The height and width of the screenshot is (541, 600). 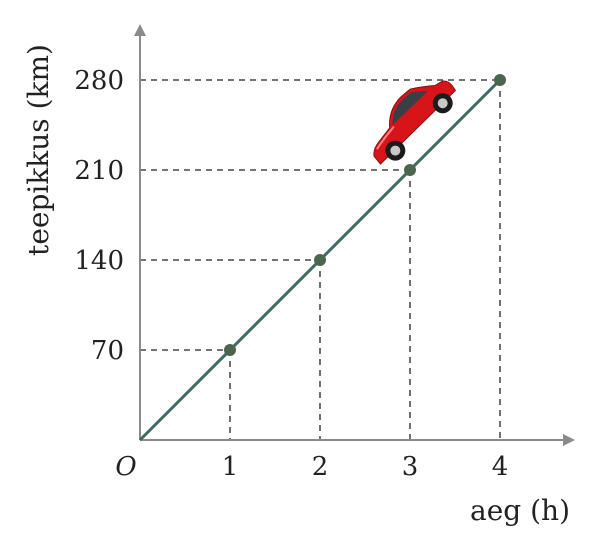 What do you see at coordinates (500, 467) in the screenshot?
I see `x-tick-label: 4` at bounding box center [500, 467].